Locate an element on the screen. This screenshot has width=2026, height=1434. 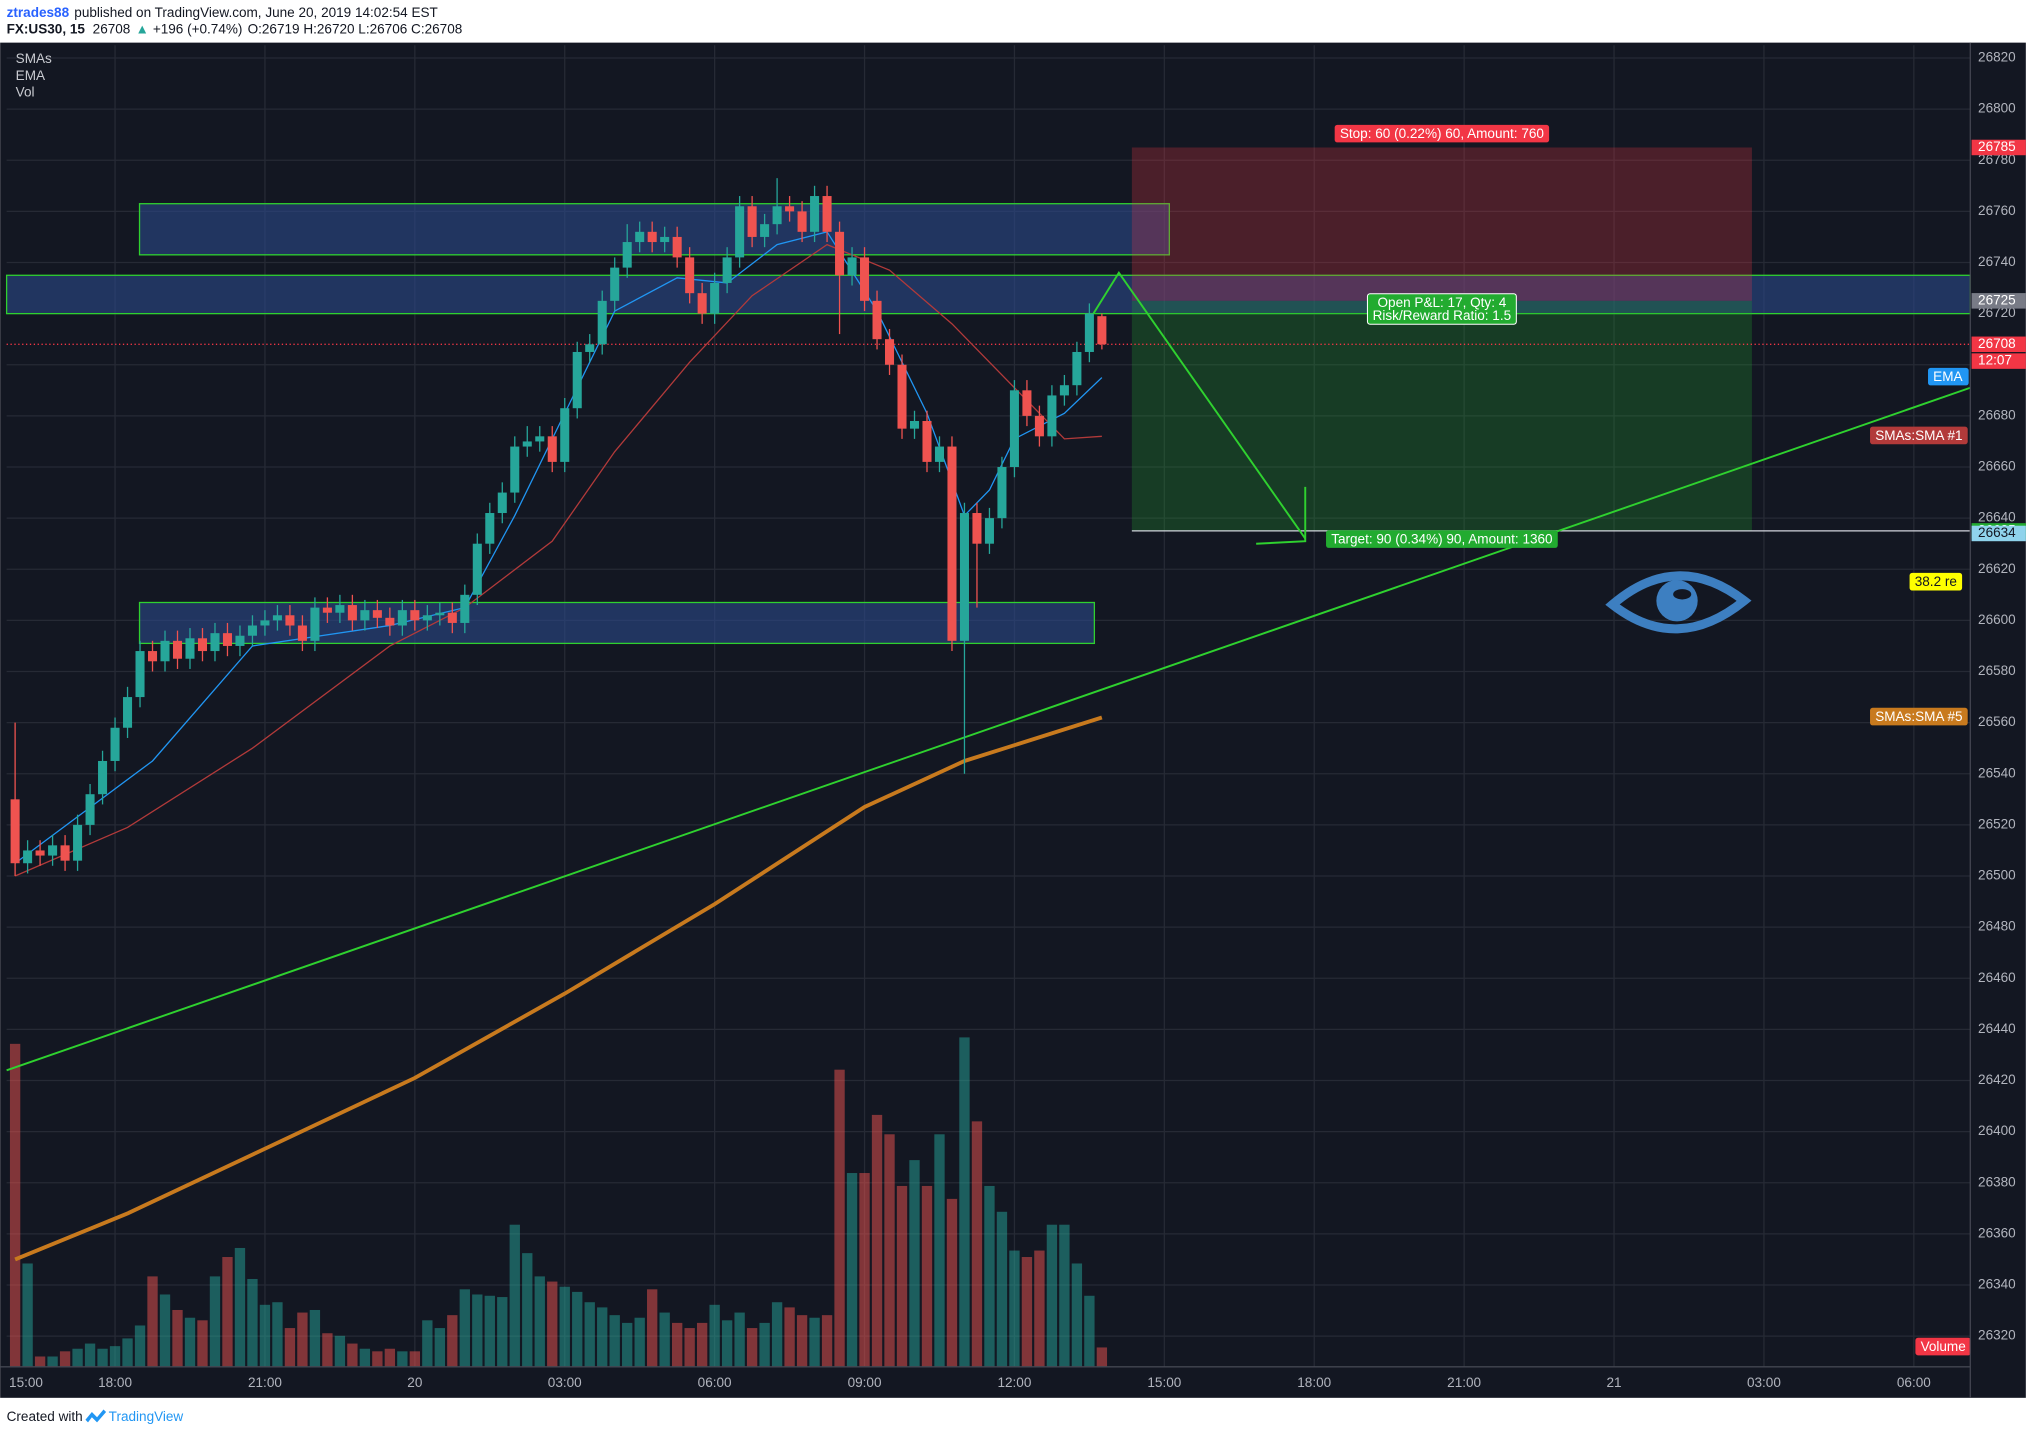
eye-icon is located at coordinates (1678, 602).